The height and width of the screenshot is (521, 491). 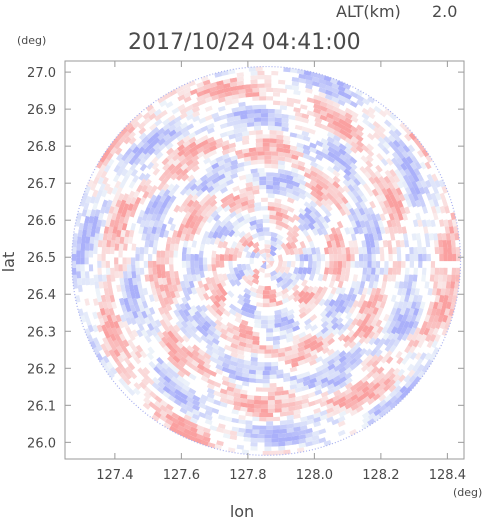 I want to click on y-axis-label: lat, so click(x=9, y=262).